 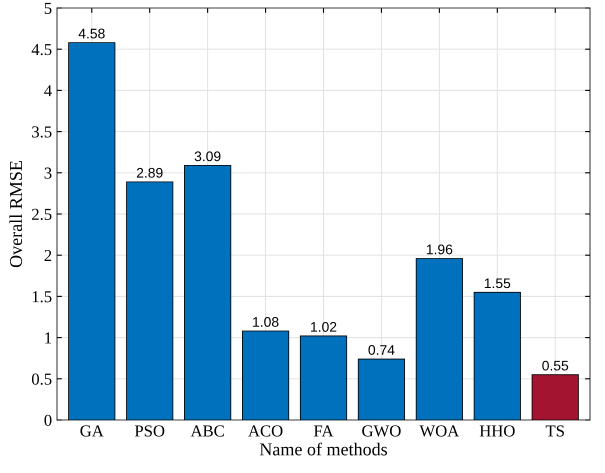 I want to click on y-tick-label: 4, so click(x=48, y=90).